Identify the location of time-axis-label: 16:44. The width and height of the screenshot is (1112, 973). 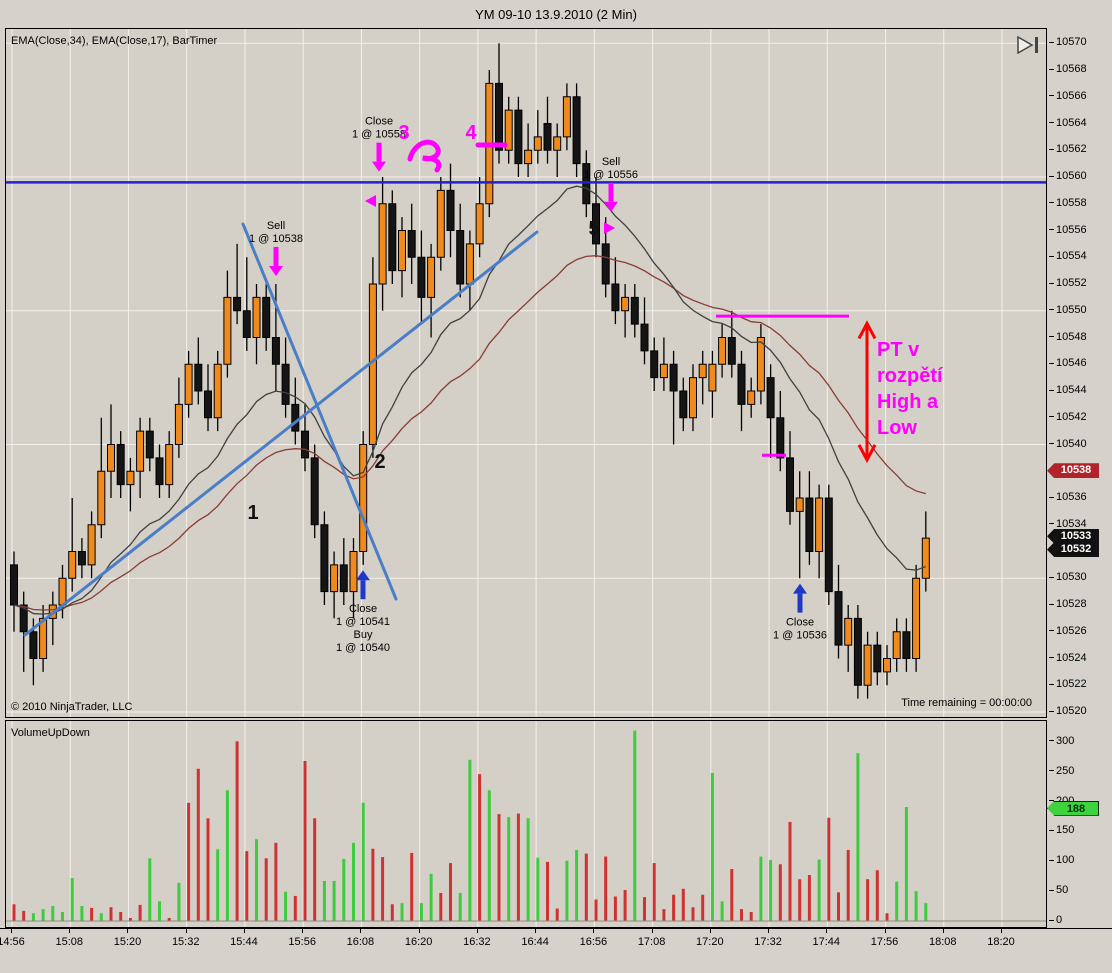
(535, 942).